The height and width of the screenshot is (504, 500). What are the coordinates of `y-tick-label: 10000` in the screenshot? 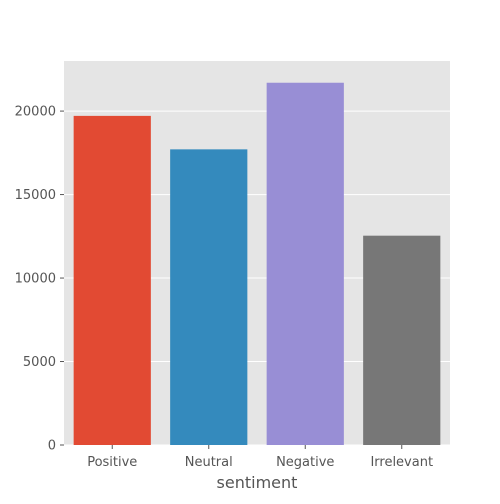 It's located at (35, 279).